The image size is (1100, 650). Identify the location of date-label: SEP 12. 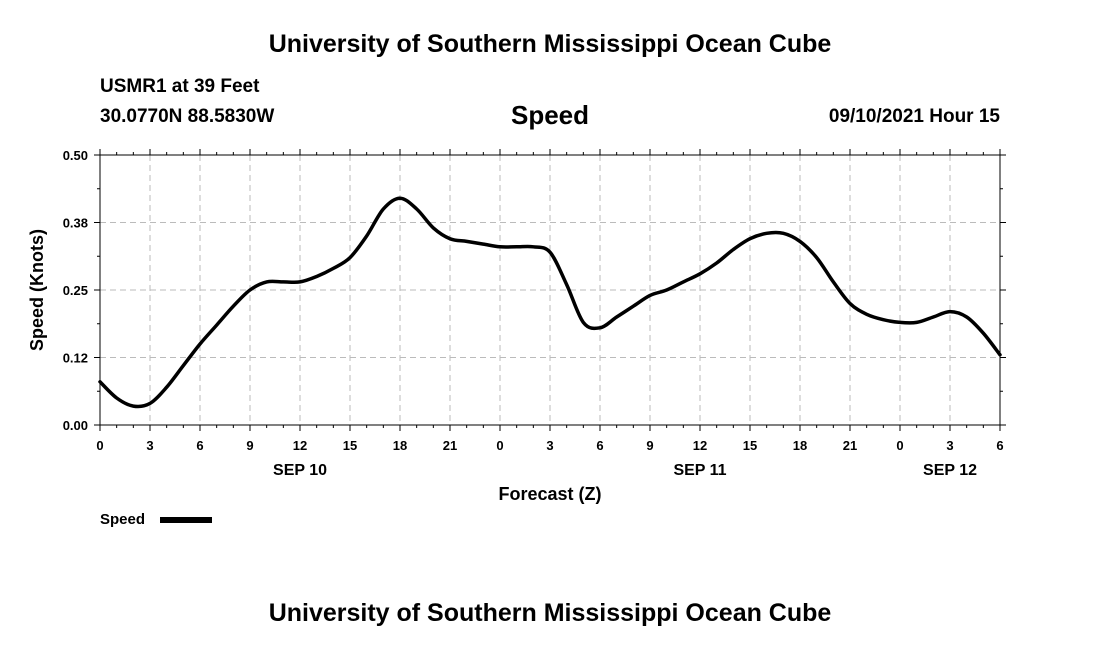
(950, 470).